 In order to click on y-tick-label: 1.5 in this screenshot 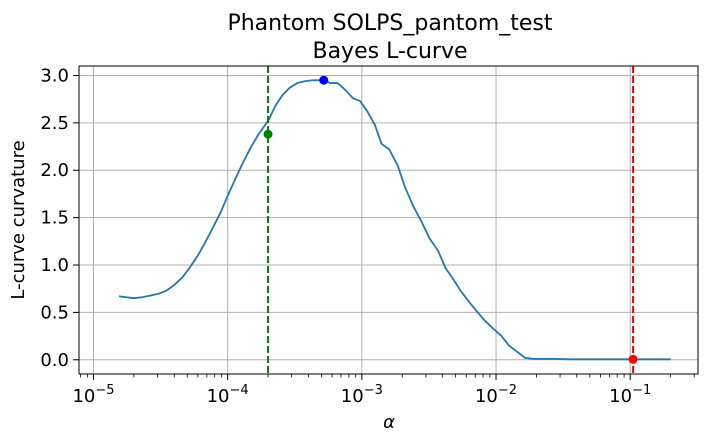, I will do `click(54, 218)`.